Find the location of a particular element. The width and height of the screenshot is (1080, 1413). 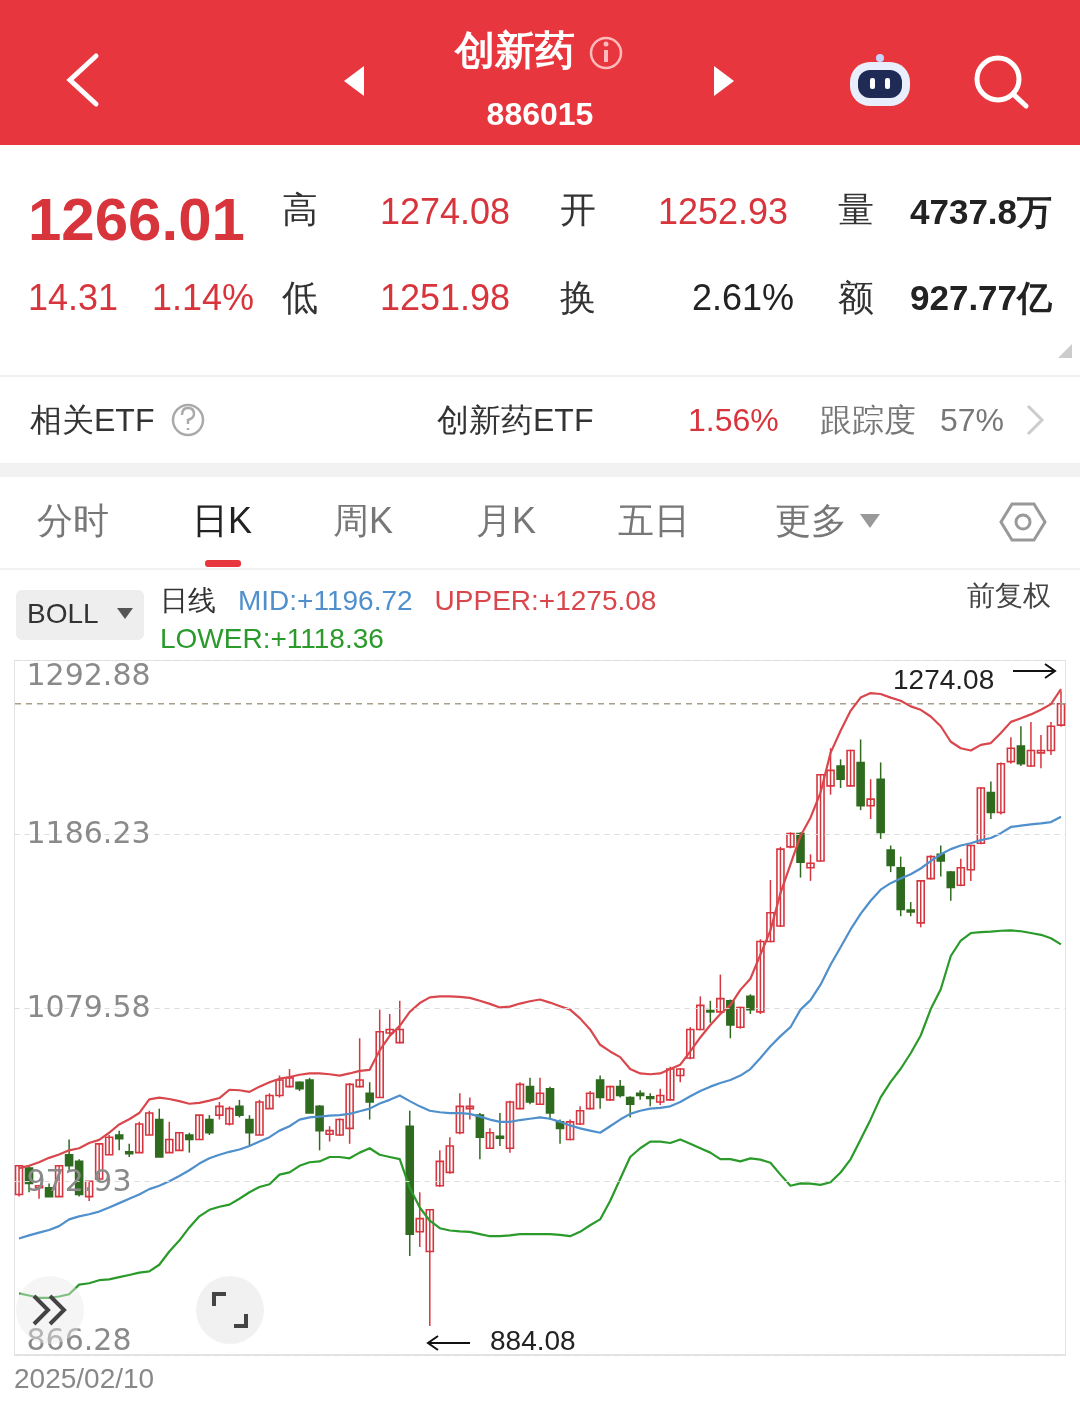

y-tick-label: 1186.23 is located at coordinates (88, 833).